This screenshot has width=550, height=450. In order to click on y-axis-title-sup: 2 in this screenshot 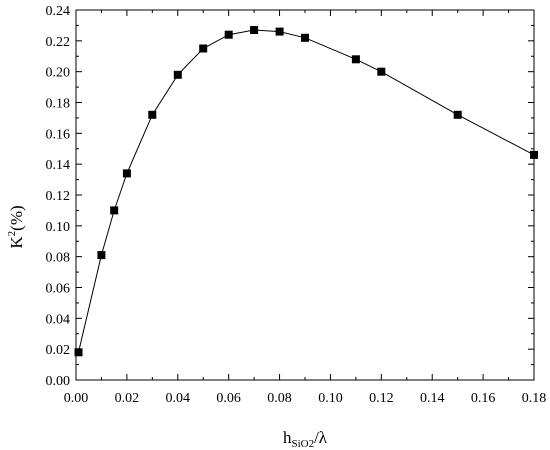, I will do `click(12, 234)`.